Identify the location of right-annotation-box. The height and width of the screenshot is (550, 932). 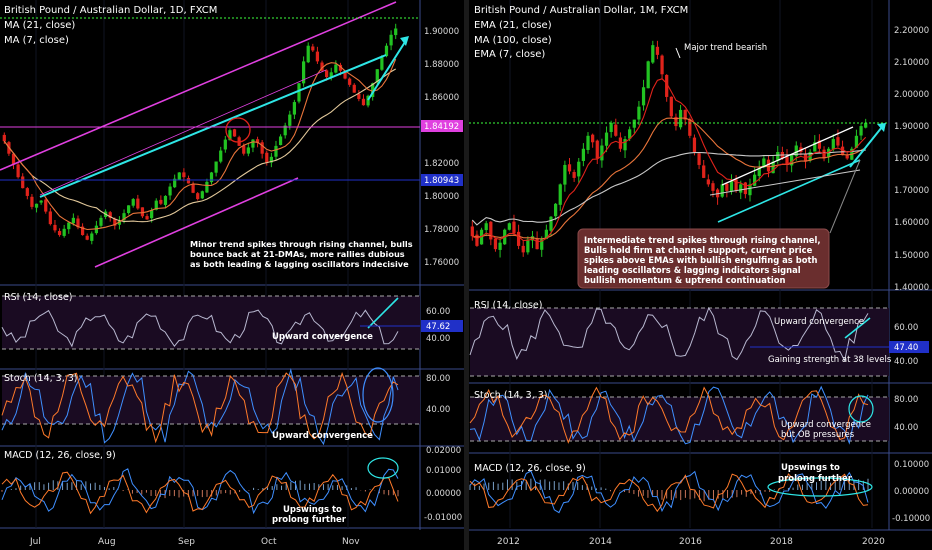
(703, 258).